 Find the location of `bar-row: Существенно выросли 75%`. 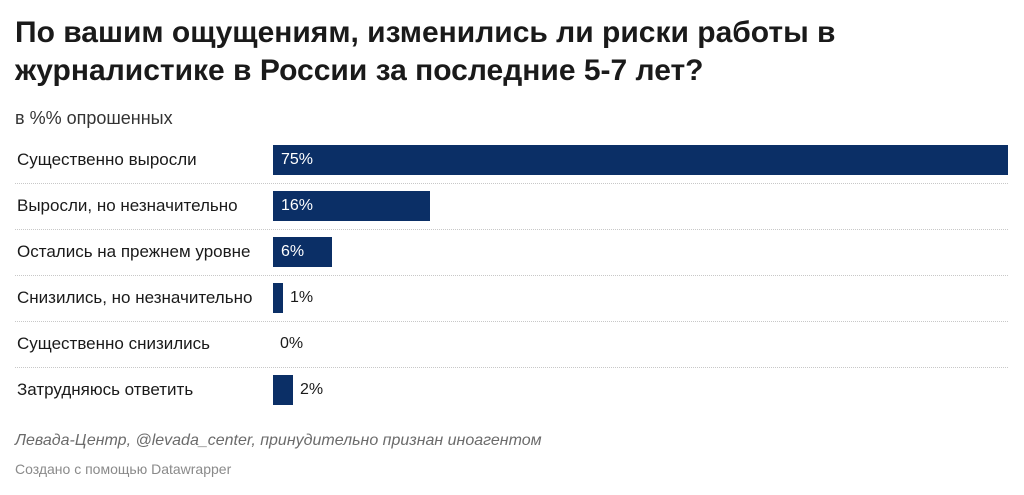

bar-row: Существенно выросли 75% is located at coordinates (511, 160).